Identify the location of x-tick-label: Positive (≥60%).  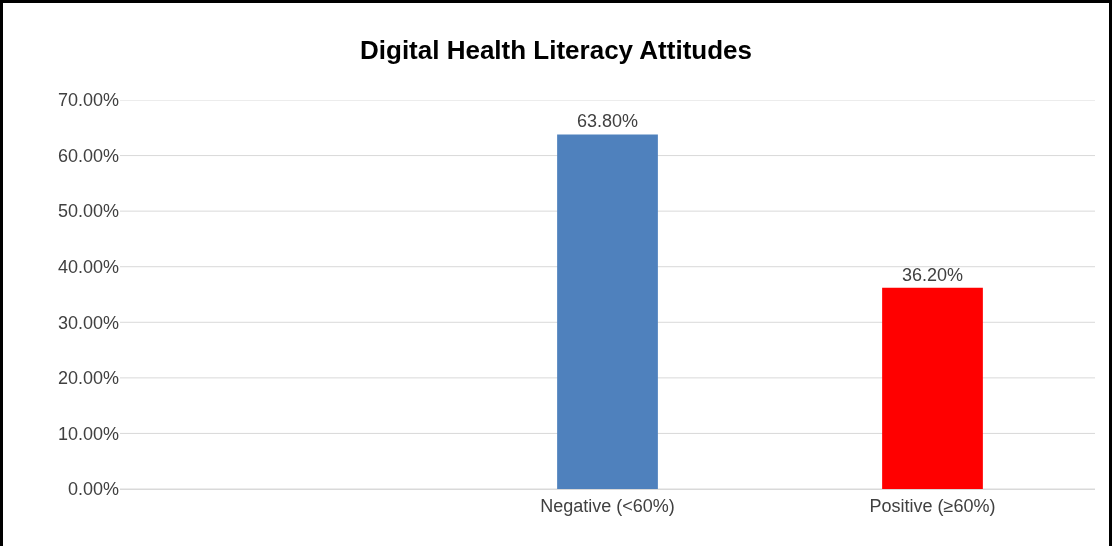
(932, 505).